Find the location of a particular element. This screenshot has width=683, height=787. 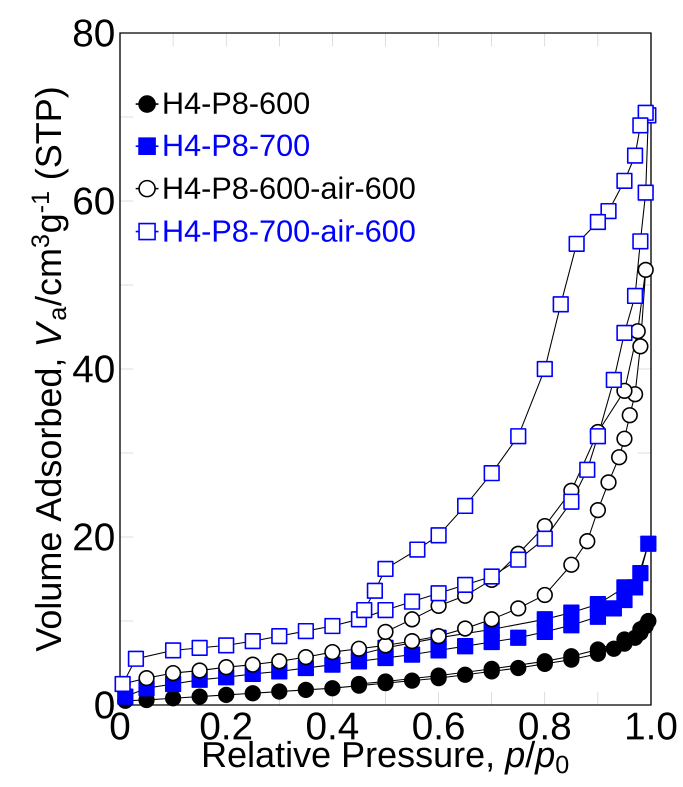

legend-label: H4-P8-600-air-600 is located at coordinates (289, 188).